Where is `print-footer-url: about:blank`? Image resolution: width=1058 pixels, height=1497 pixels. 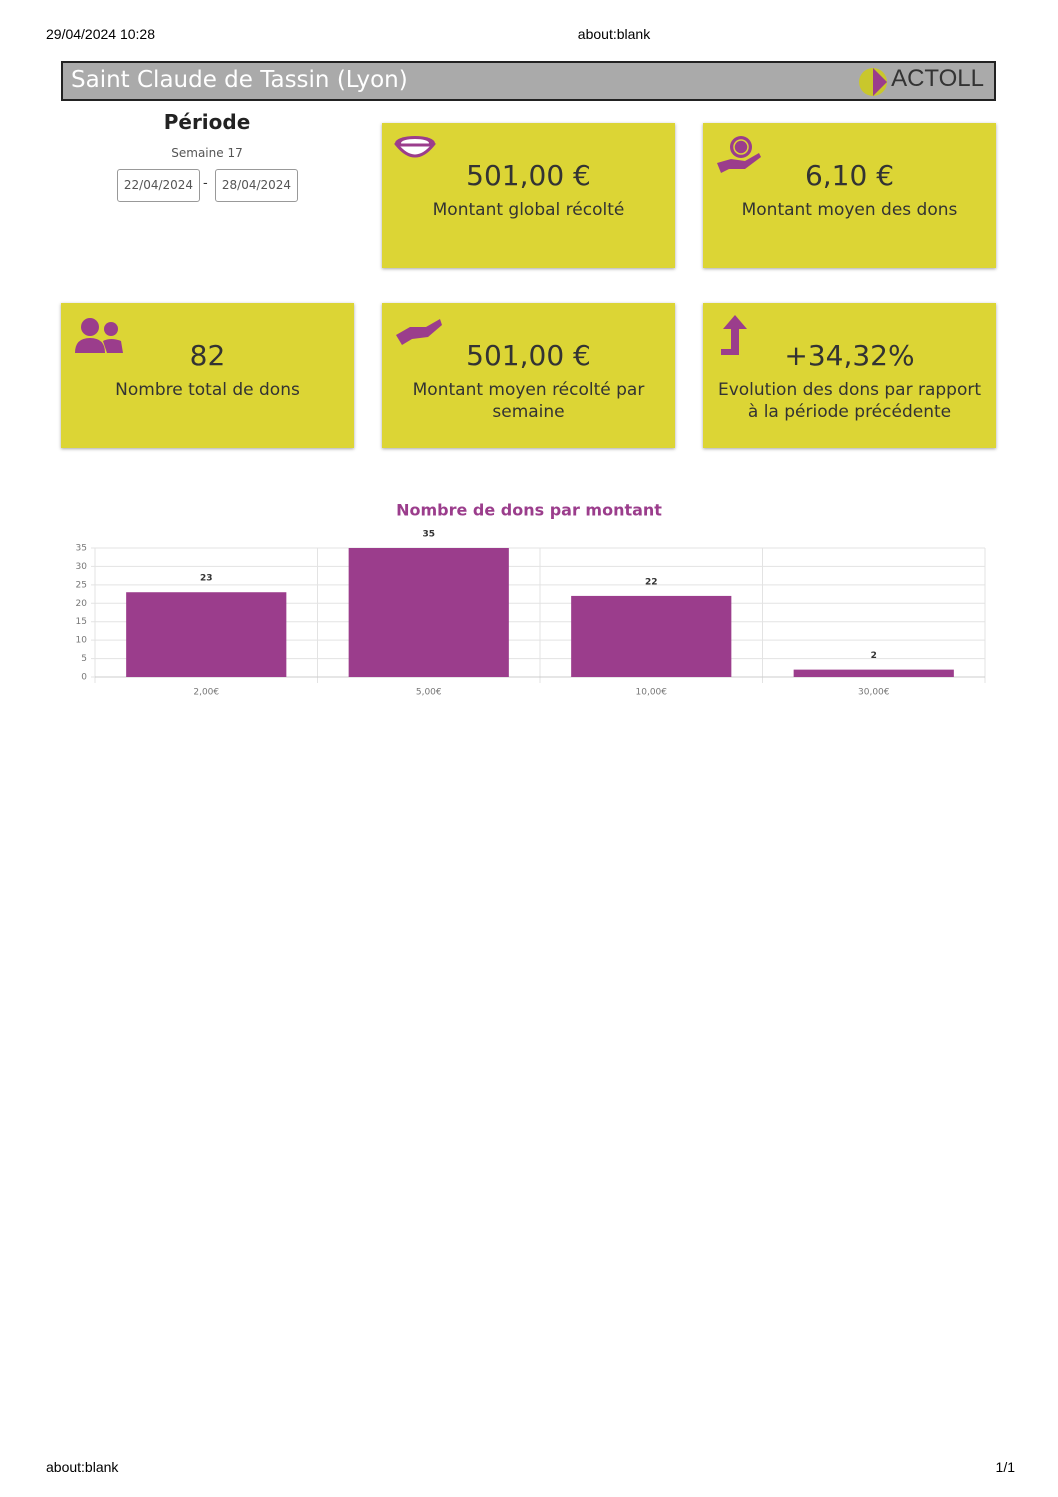 print-footer-url: about:blank is located at coordinates (82, 1467).